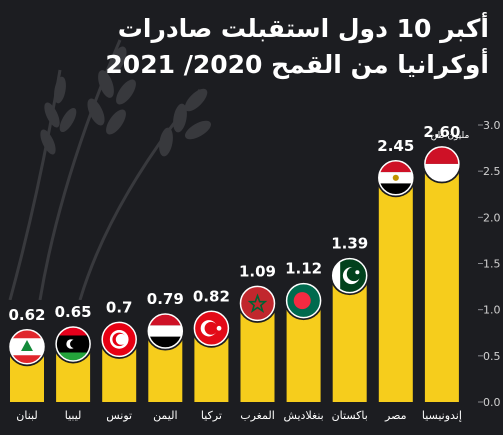 Image resolution: width=503 pixels, height=435 pixels. What do you see at coordinates (349, 244) in the screenshot?
I see `value-label: 1.39` at bounding box center [349, 244].